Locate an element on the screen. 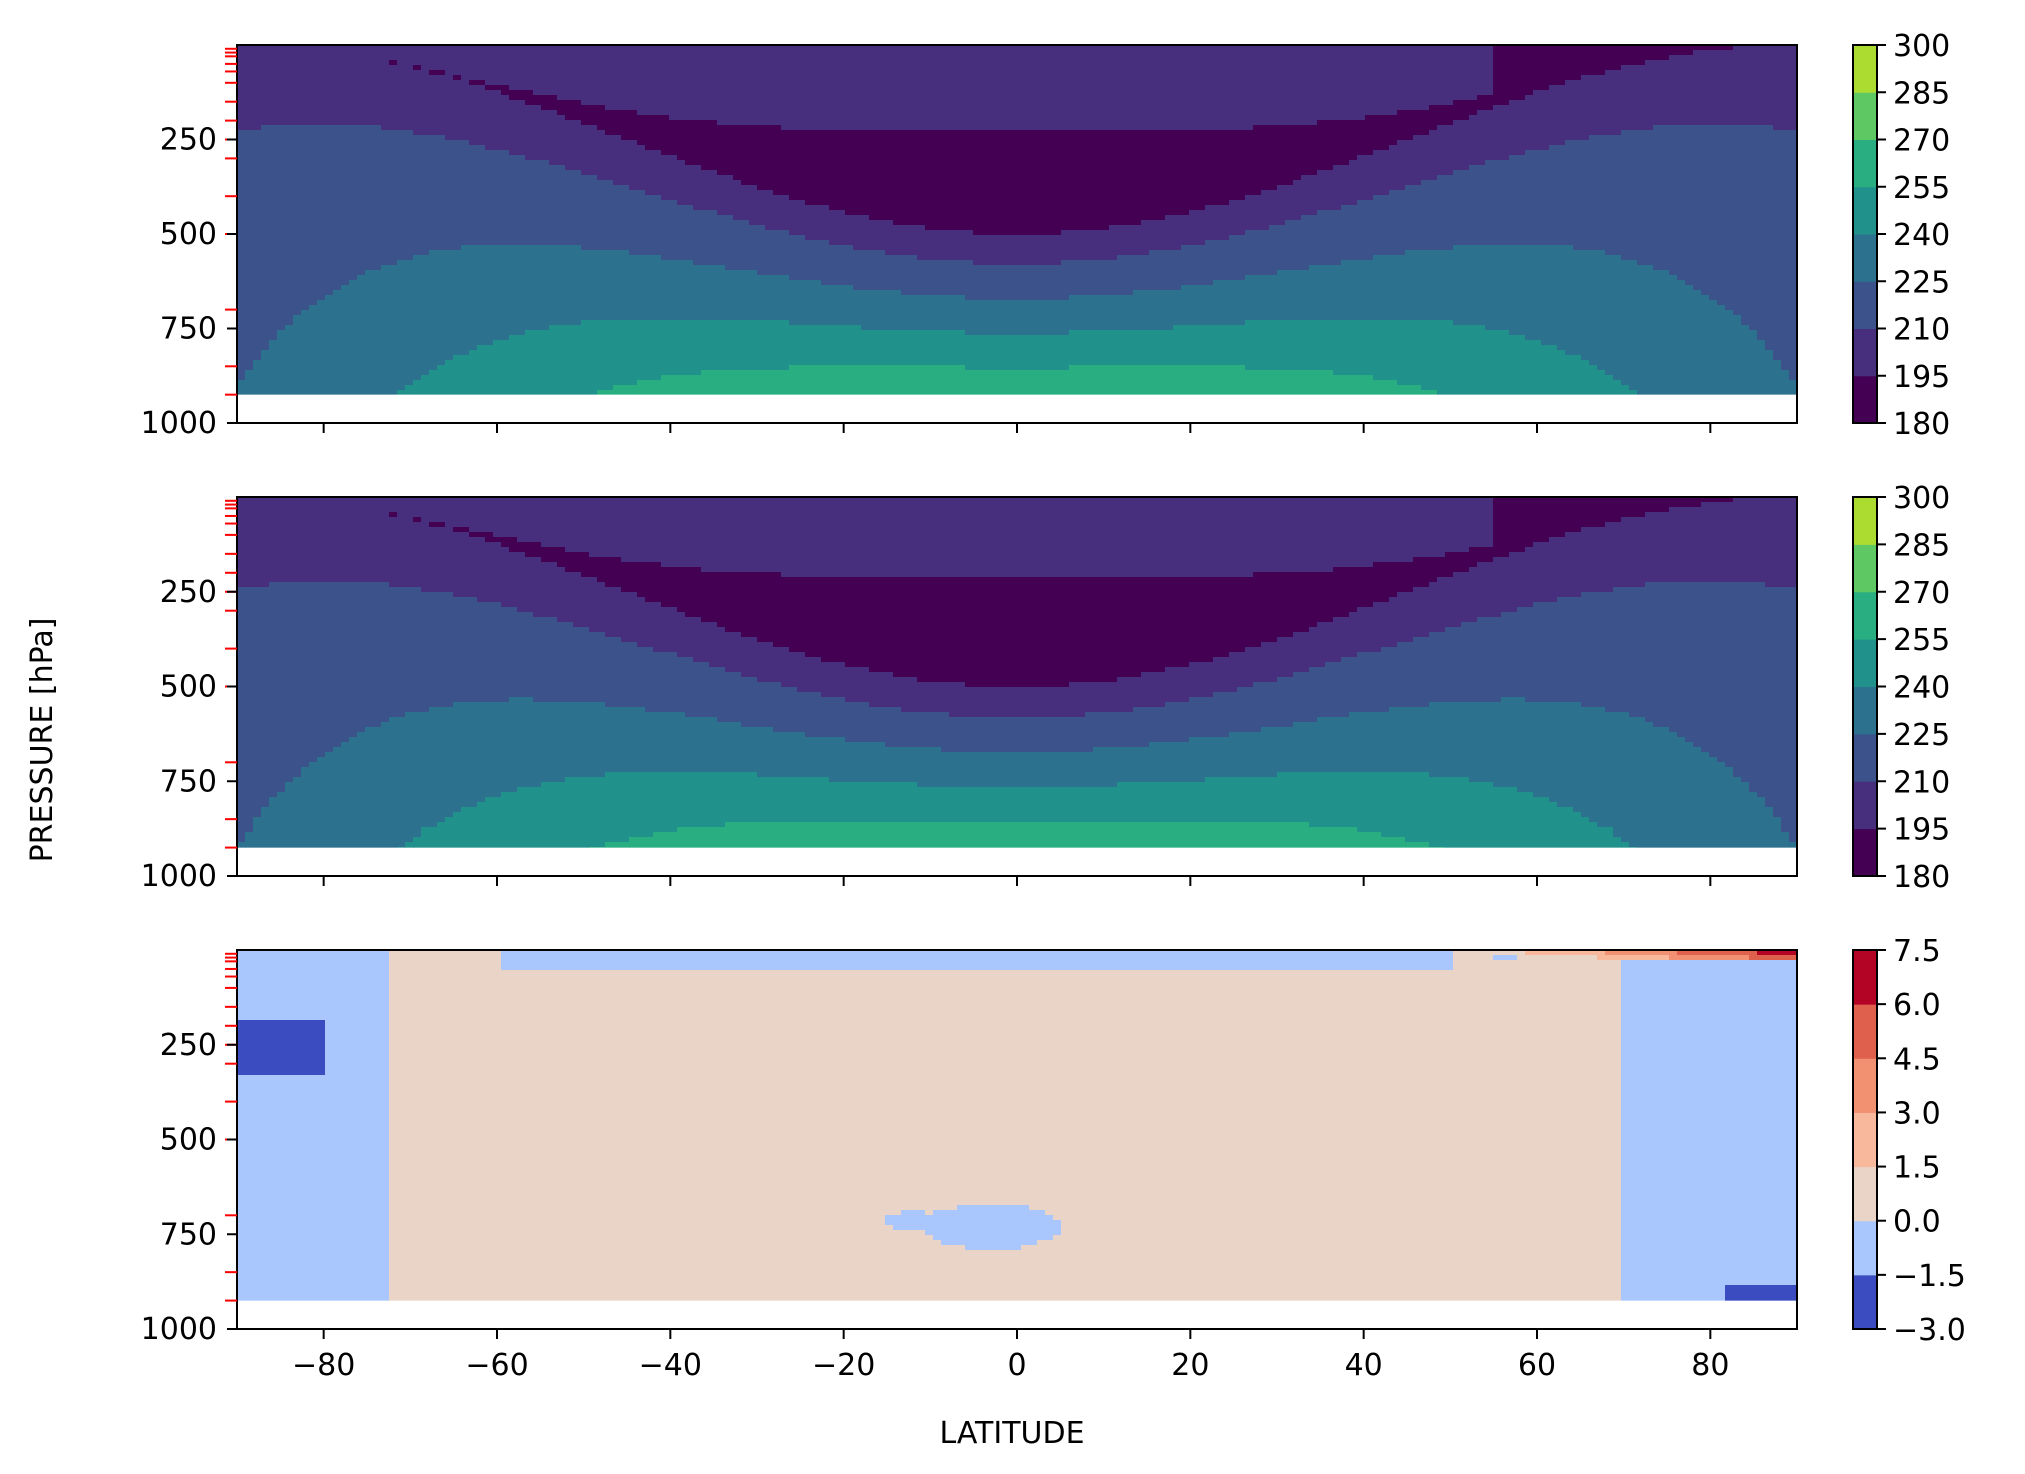  x-tick-label: −20 is located at coordinates (843, 1365).